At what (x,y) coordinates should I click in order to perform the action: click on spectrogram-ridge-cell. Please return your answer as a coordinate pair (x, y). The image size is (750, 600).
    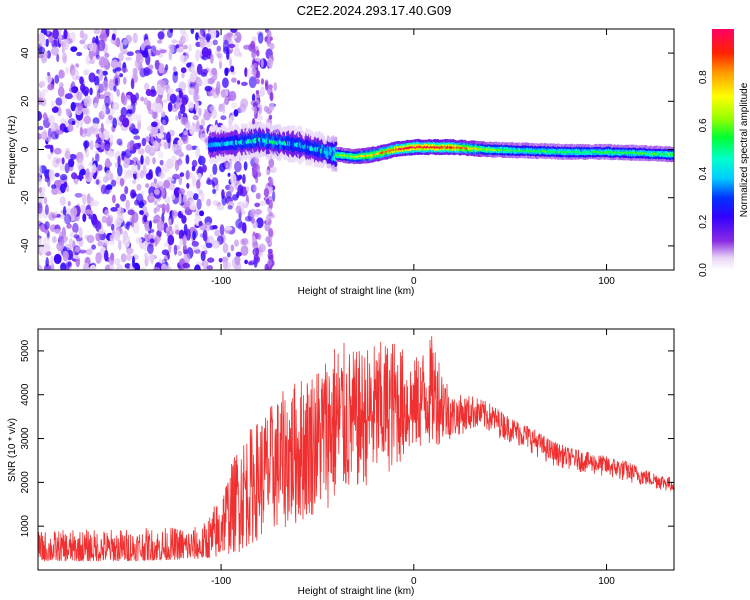
    Looking at the image, I should click on (294, 128).